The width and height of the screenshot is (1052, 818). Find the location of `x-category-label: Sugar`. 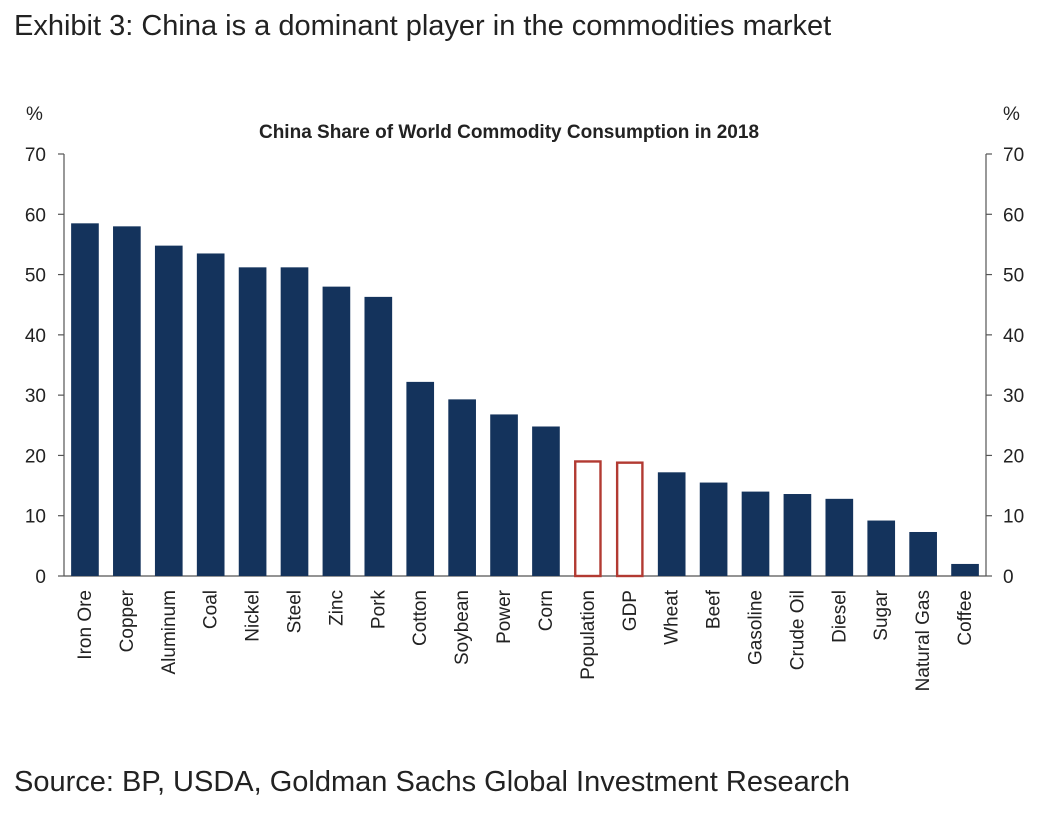

x-category-label: Sugar is located at coordinates (881, 614).